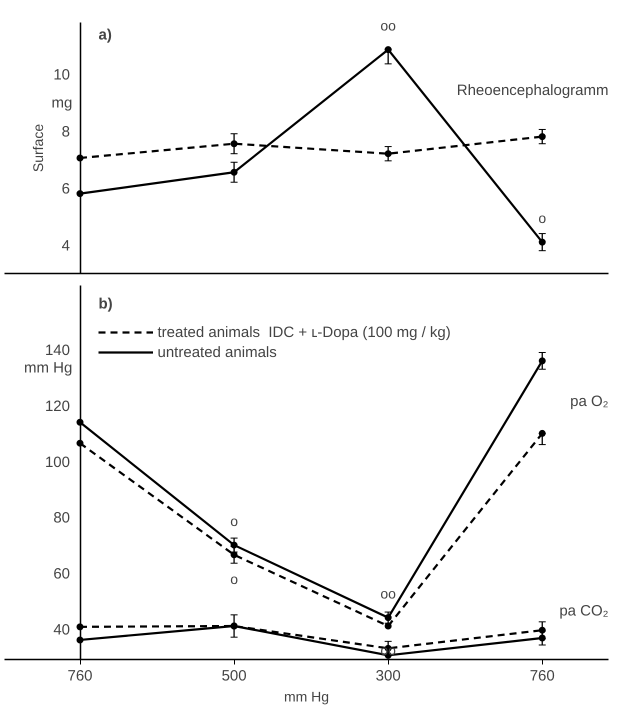  Describe the element at coordinates (61, 629) in the screenshot. I see `y-tick-label: 40` at that location.